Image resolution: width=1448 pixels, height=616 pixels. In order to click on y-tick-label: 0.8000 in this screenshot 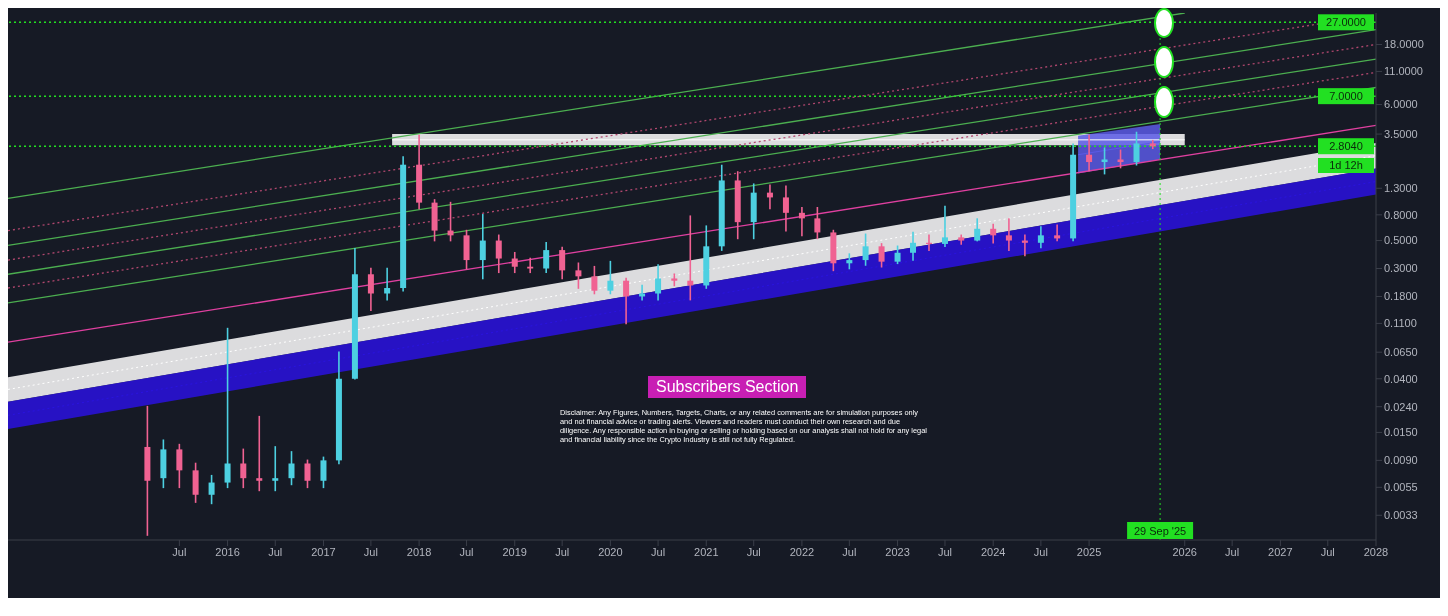, I will do `click(1401, 214)`.